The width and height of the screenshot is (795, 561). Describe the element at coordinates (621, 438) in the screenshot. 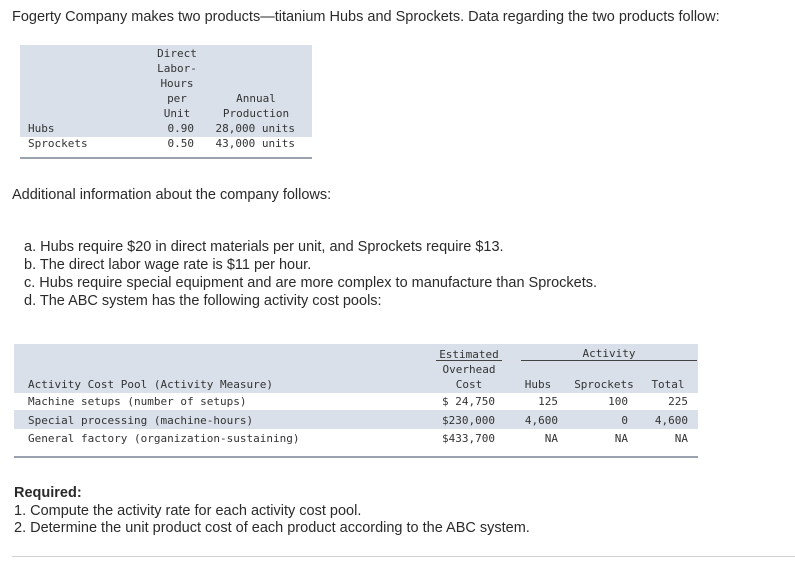

I see `row-sprockets: NA` at that location.